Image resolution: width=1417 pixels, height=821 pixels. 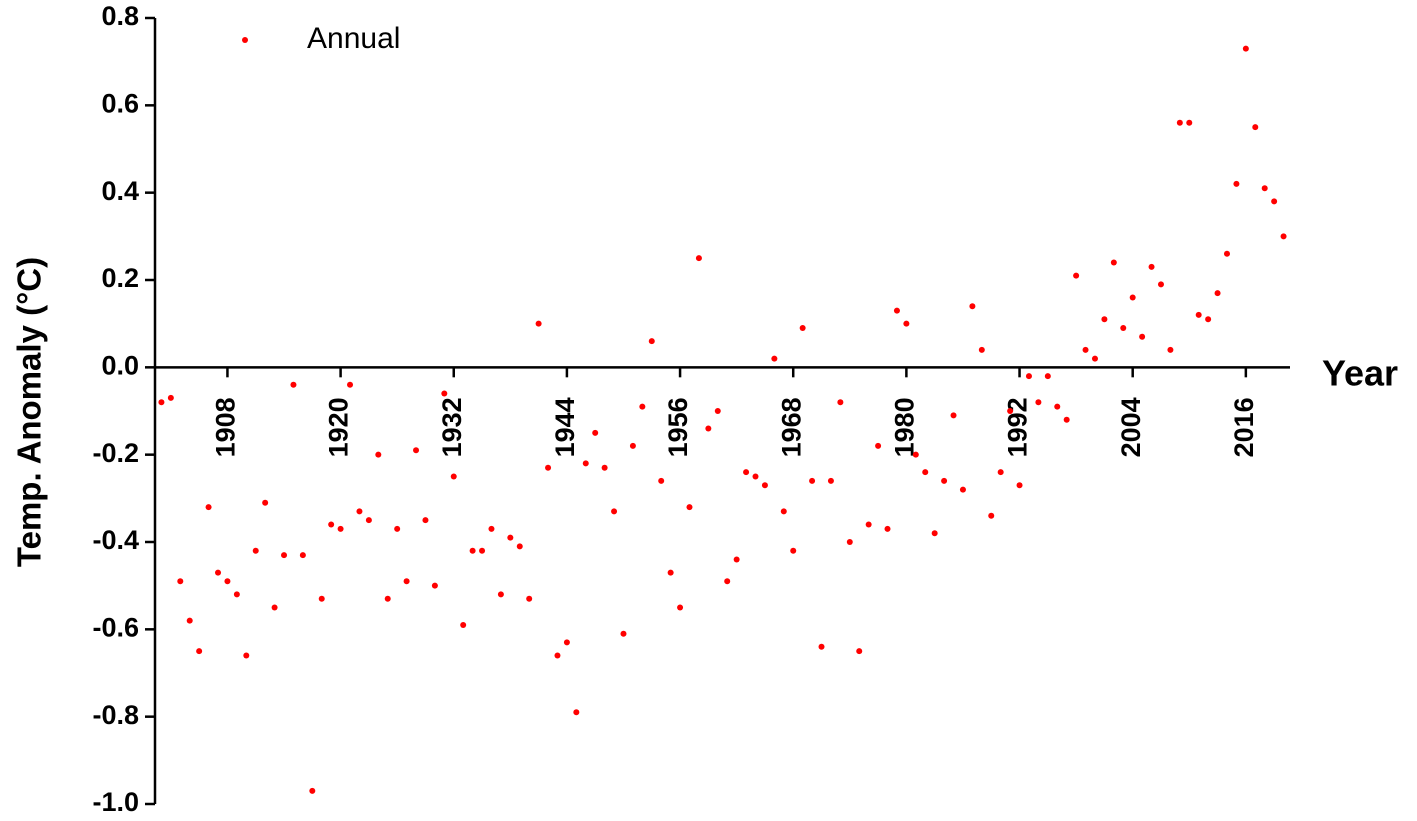 I want to click on y-axis-label: Temp. Anomaly (°C), so click(x=29, y=412).